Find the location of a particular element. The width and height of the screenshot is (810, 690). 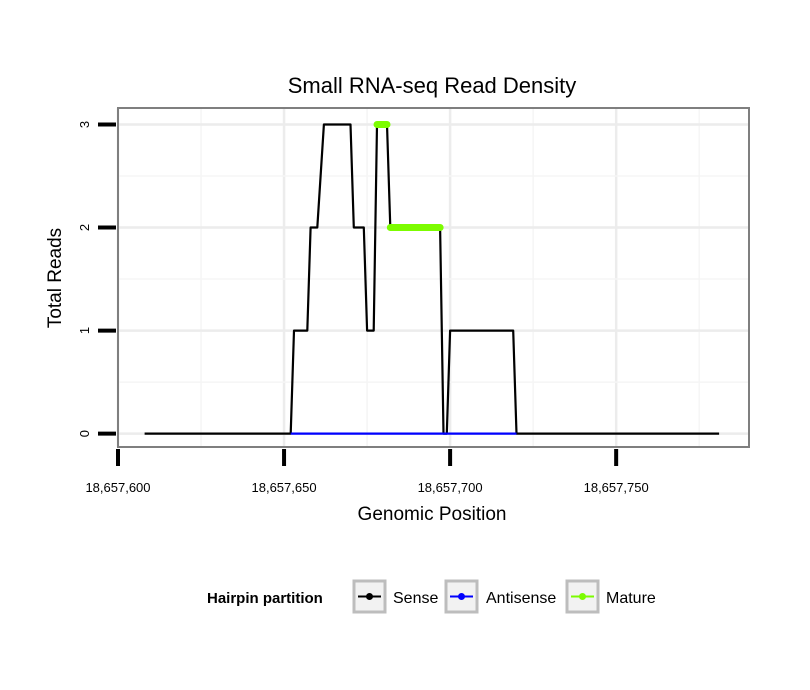

x-tick-label: 18,657,650 is located at coordinates (284, 487).